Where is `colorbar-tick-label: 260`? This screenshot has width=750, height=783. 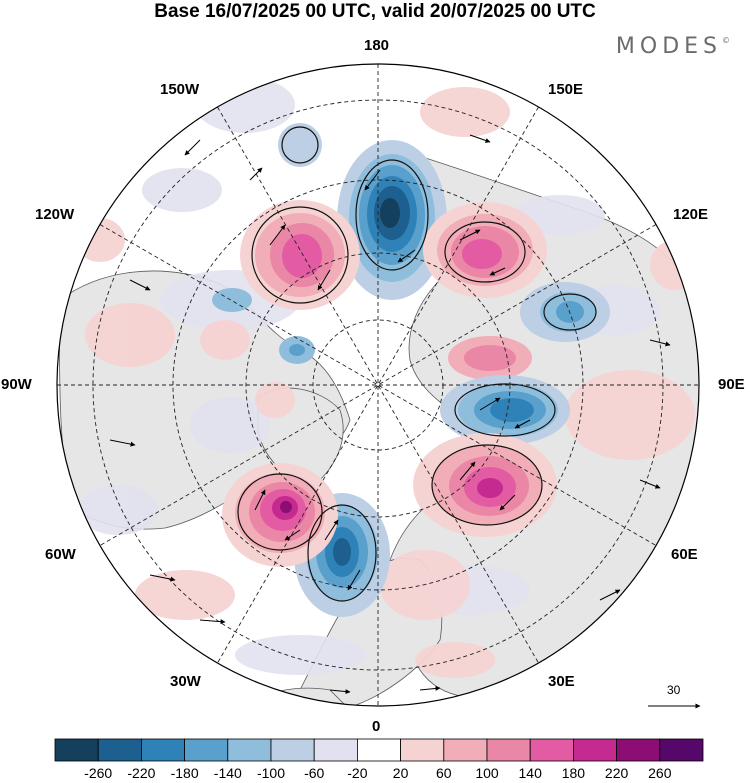 colorbar-tick-label: 260 is located at coordinates (660, 773).